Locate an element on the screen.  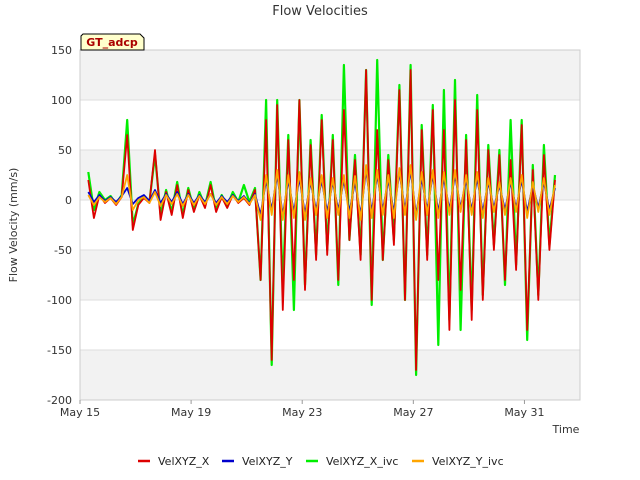
y-tick-label: 150 is located at coordinates (61, 50).